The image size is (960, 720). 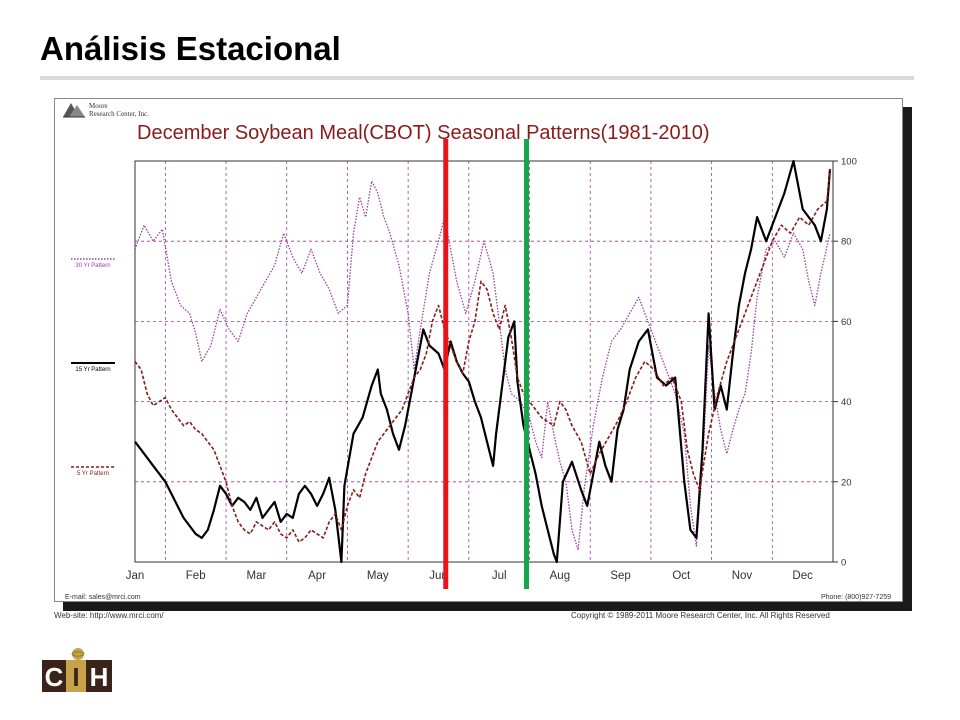 I want to click on publisher-website: Web-site: http://www.mrci.com/, so click(x=109, y=615).